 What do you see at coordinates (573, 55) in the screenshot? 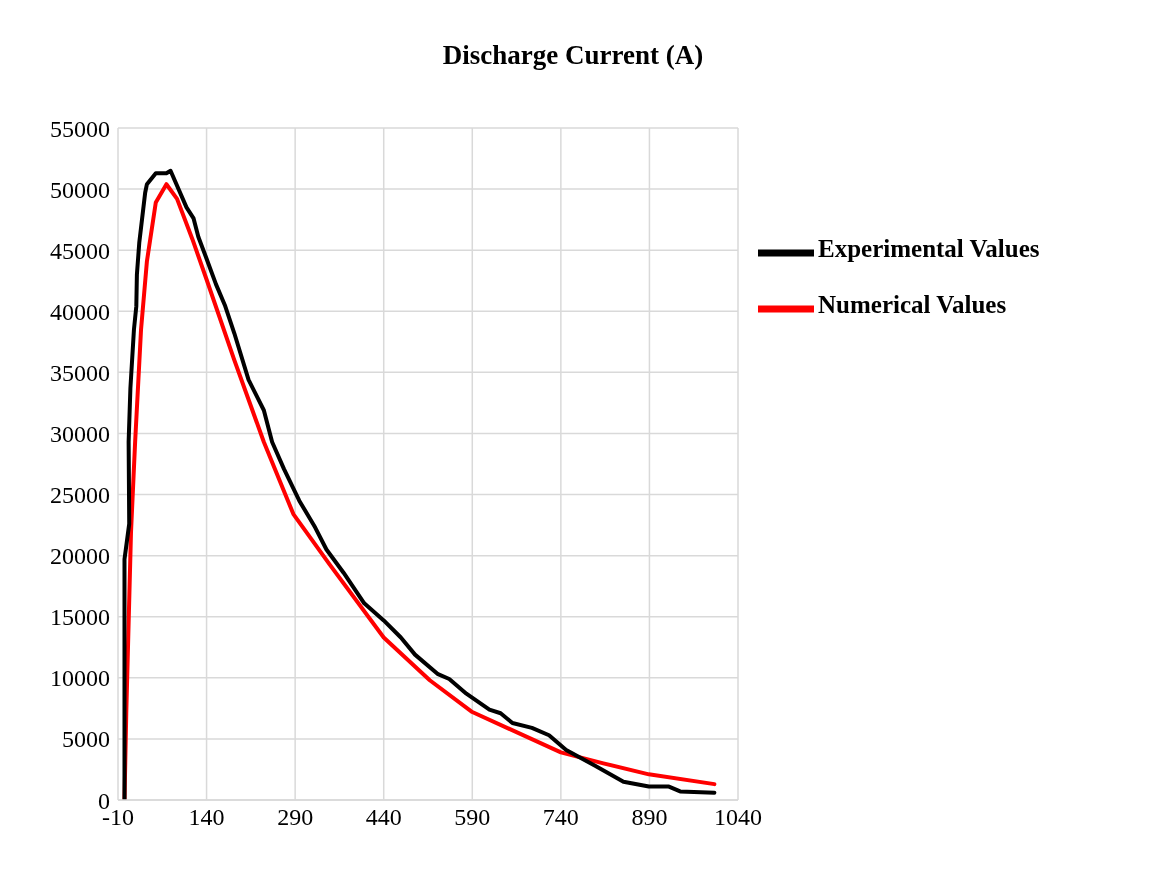
I see `chart-title: Discharge Current (A)` at bounding box center [573, 55].